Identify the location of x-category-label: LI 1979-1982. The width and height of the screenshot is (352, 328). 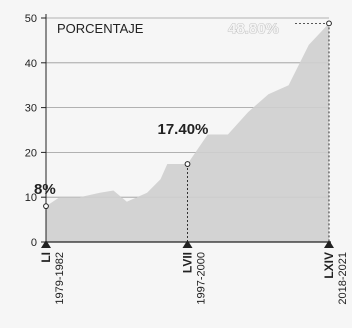
(52, 278).